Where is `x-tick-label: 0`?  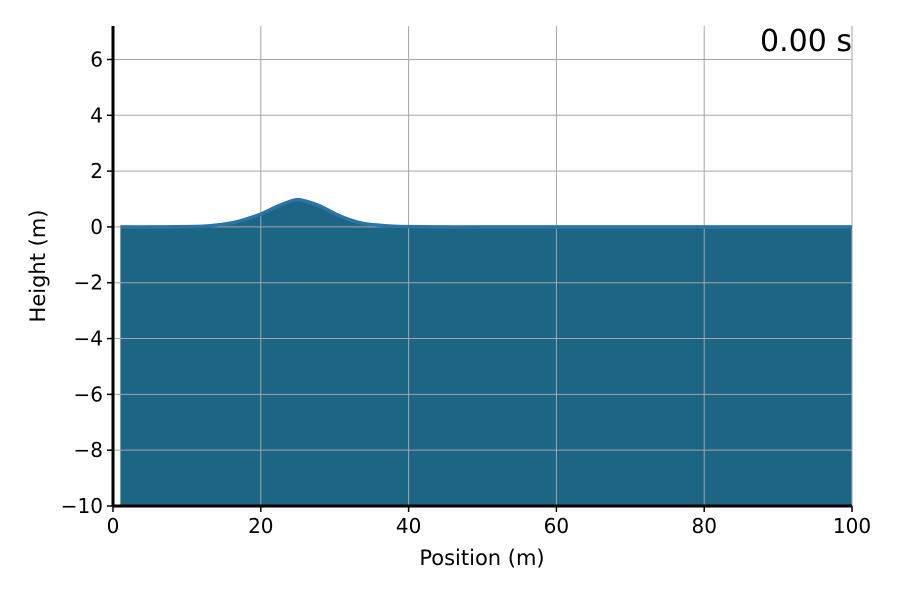
x-tick-label: 0 is located at coordinates (113, 526).